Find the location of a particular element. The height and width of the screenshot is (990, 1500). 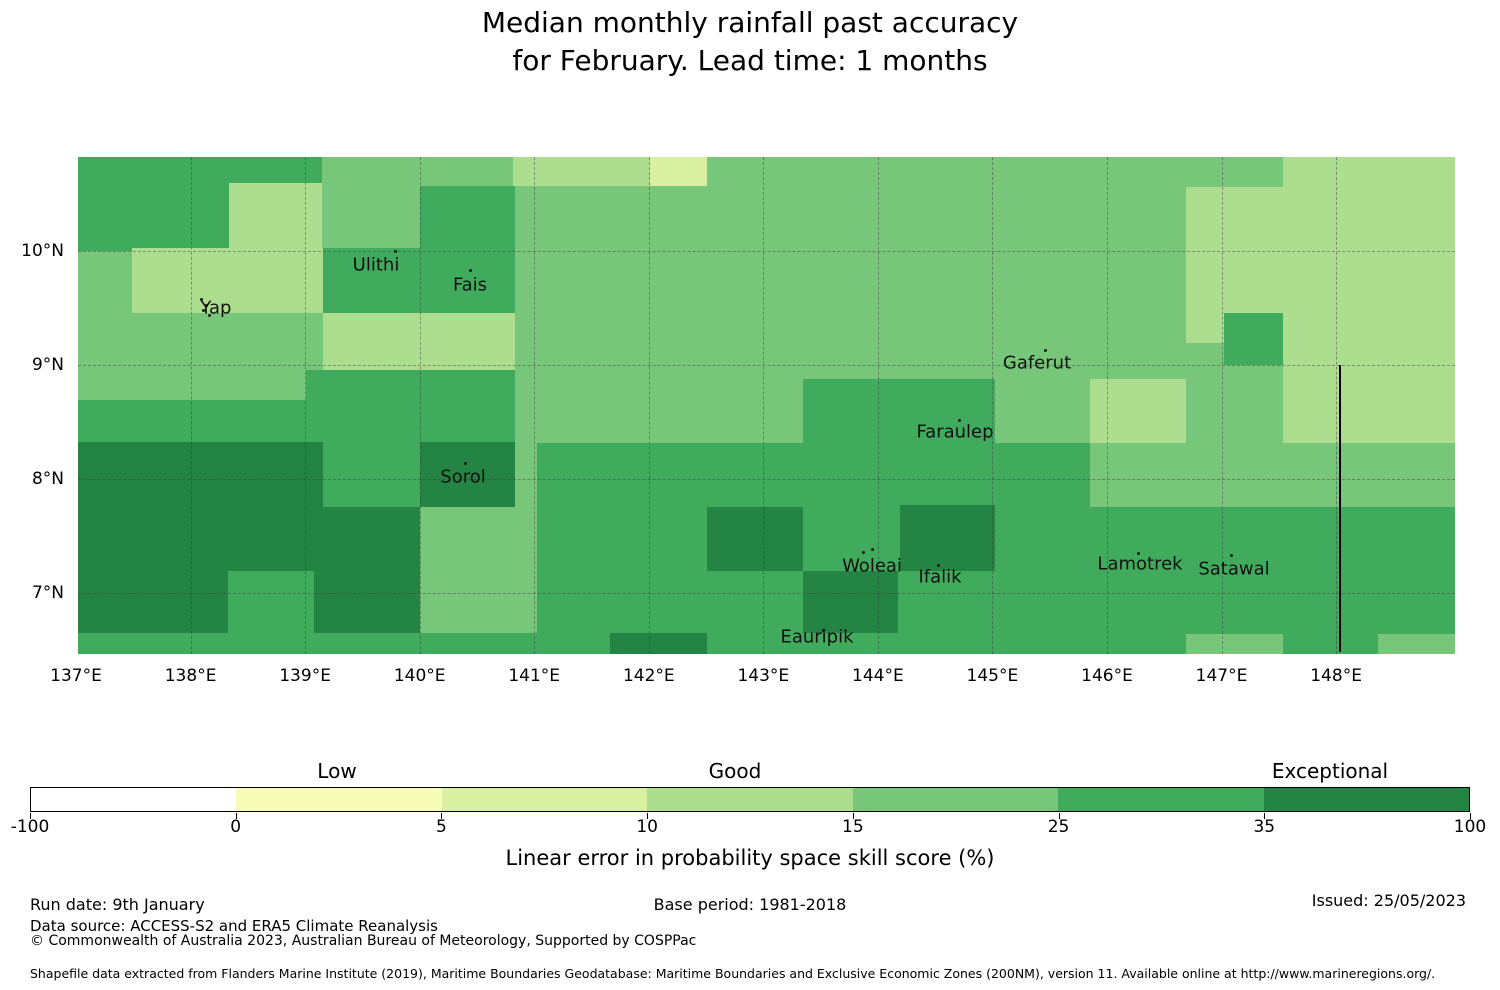

eez-boundary-line is located at coordinates (1340, 508).